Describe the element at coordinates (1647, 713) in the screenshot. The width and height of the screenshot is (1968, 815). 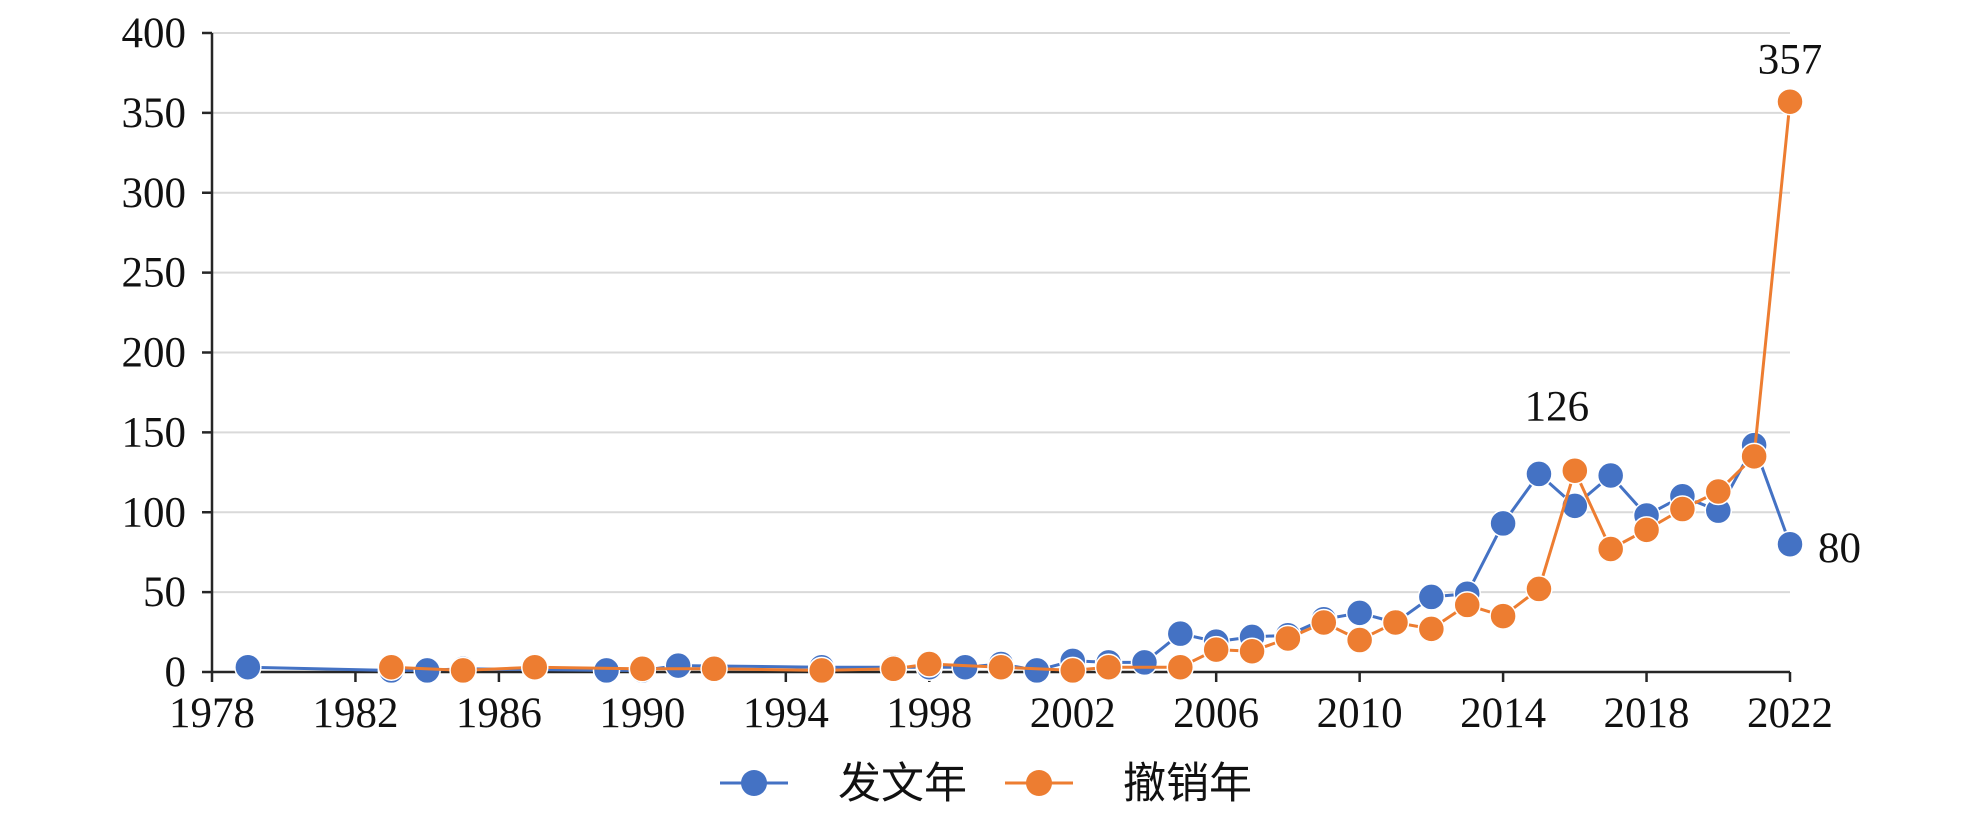
I see `x-tick-label: 2018` at that location.